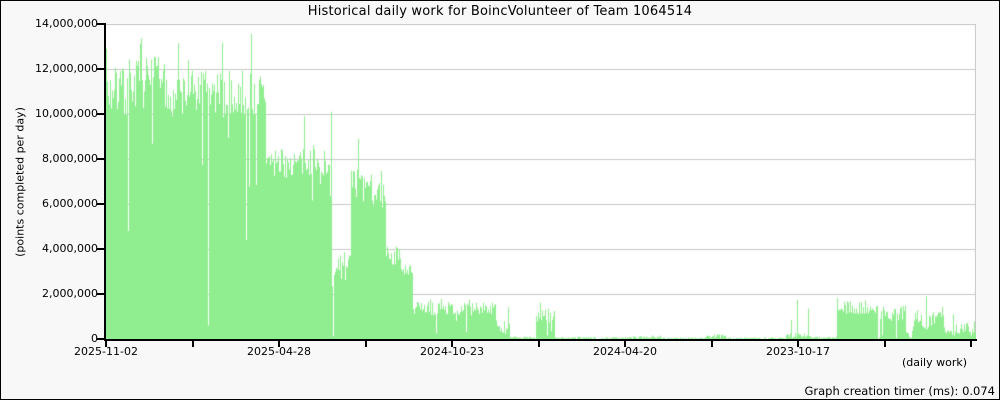 The height and width of the screenshot is (400, 1000). Describe the element at coordinates (70, 203) in the screenshot. I see `y-tick-label: 6,000,000` at that location.